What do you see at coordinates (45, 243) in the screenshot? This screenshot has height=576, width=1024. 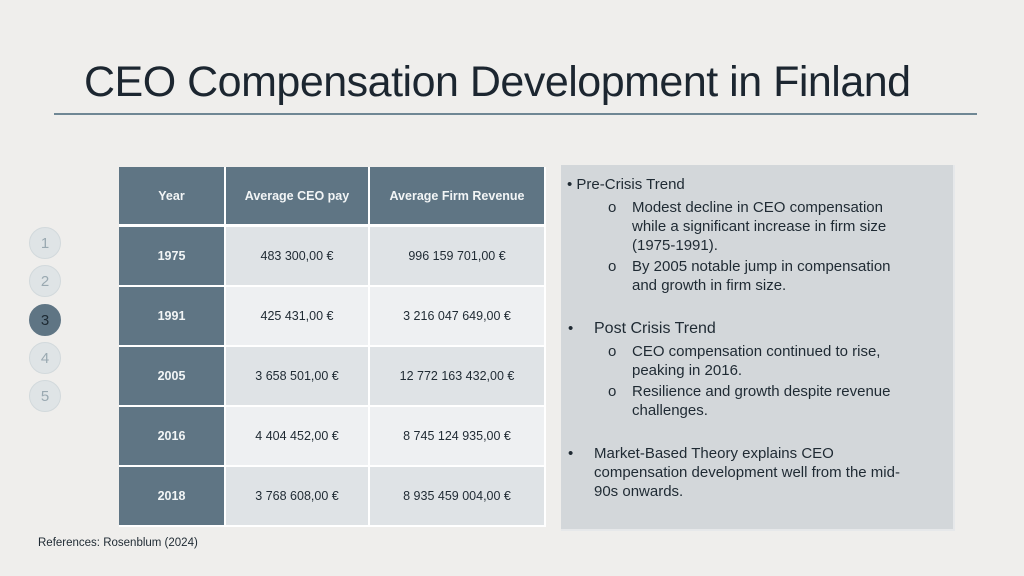 I see `slide-nav-1: 1` at bounding box center [45, 243].